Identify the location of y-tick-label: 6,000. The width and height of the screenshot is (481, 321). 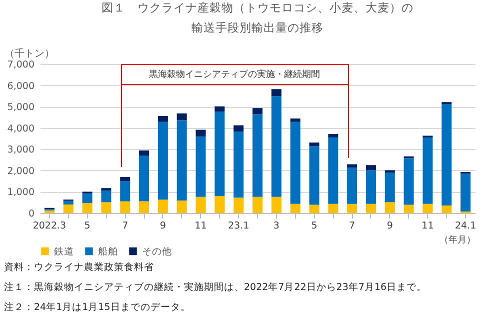
(20, 86).